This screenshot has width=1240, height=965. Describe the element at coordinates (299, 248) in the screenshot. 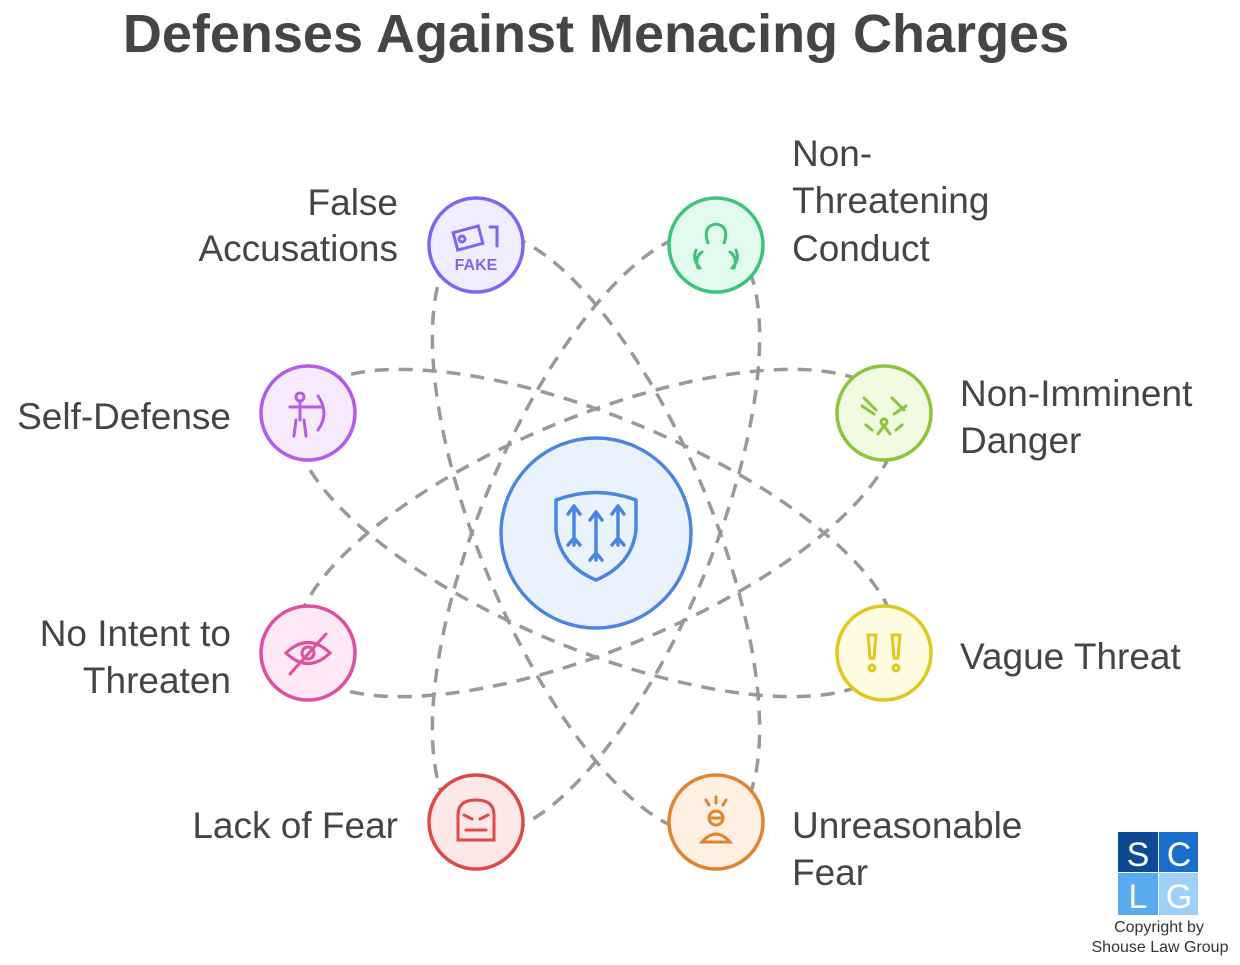

I see `label-false-accusations-line2: Accusations` at that location.